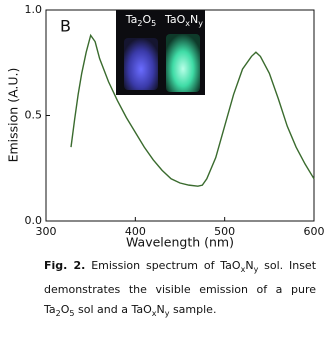 This screenshot has height=337, width=328. Describe the element at coordinates (141, 64) in the screenshot. I see `vial-blue` at that location.